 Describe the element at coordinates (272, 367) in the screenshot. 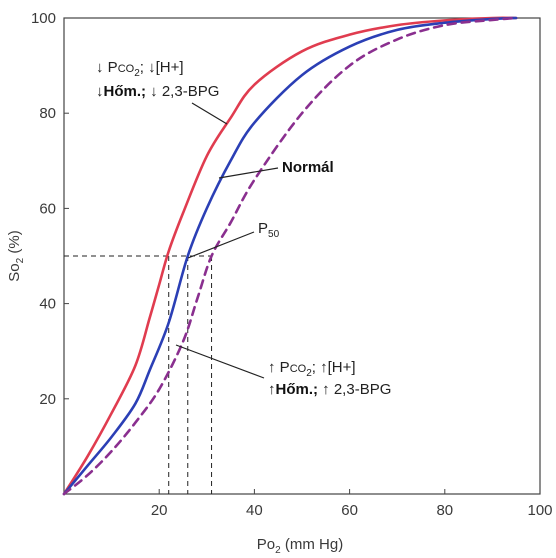

I see `right-arrow-1: ↑` at that location.